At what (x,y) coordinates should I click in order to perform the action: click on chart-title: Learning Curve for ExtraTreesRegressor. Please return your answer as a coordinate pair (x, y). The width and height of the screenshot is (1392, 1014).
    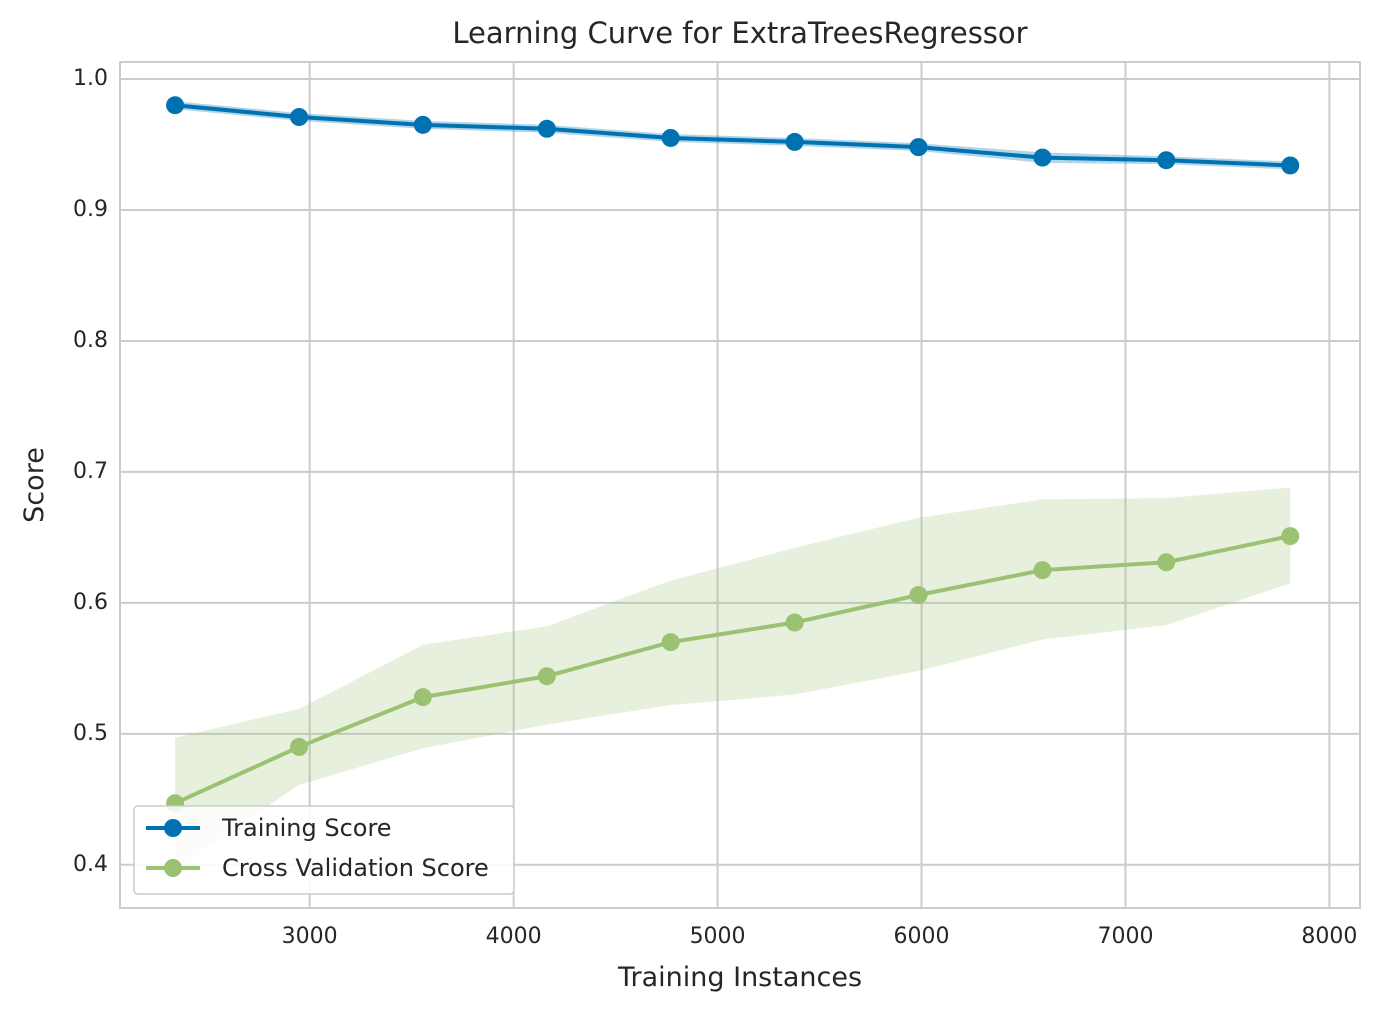
    Looking at the image, I should click on (739, 33).